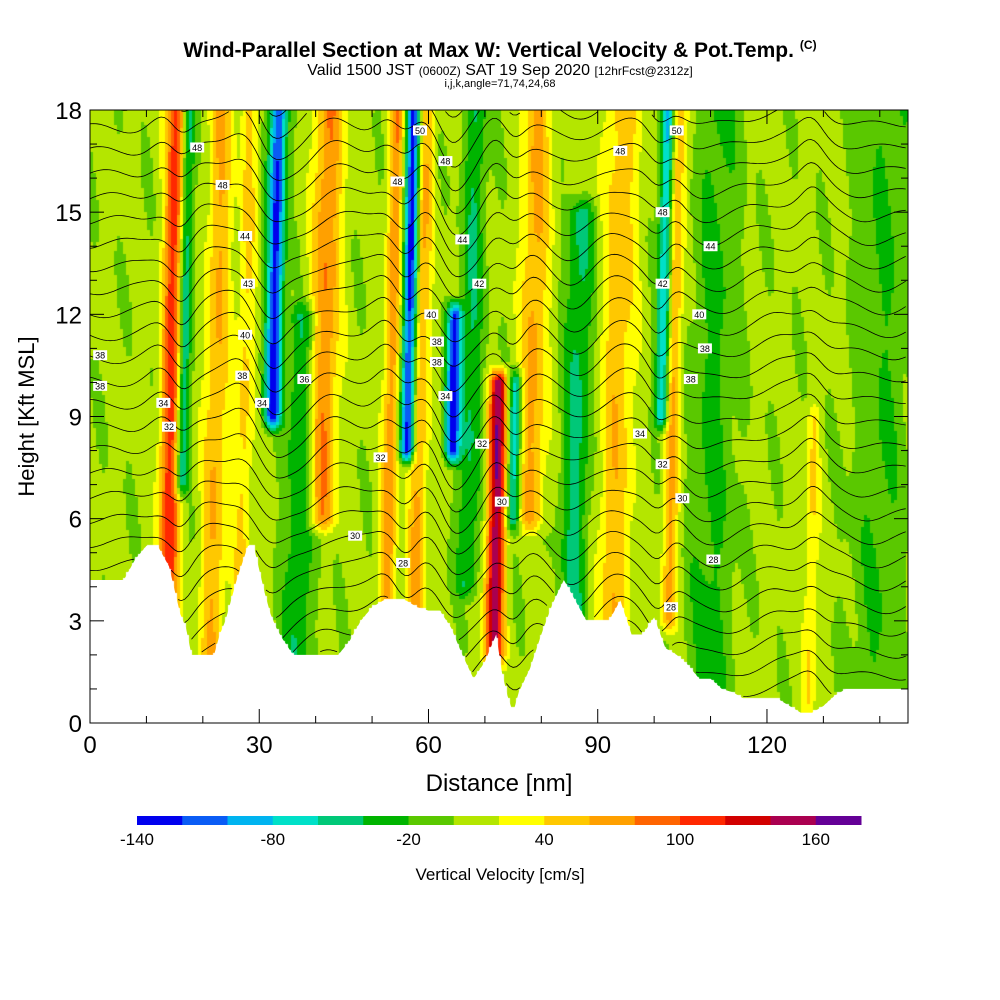  Describe the element at coordinates (75, 622) in the screenshot. I see `y-tick-label: 3` at that location.